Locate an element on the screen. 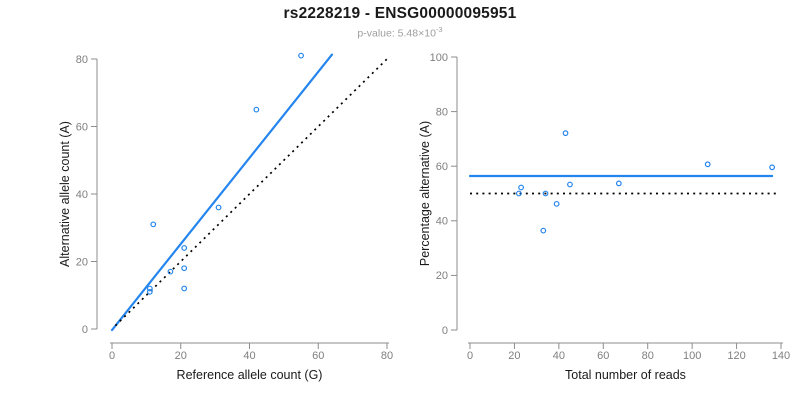 This screenshot has width=800, height=400. x-axis-label: Reference allele count (G) is located at coordinates (250, 375).